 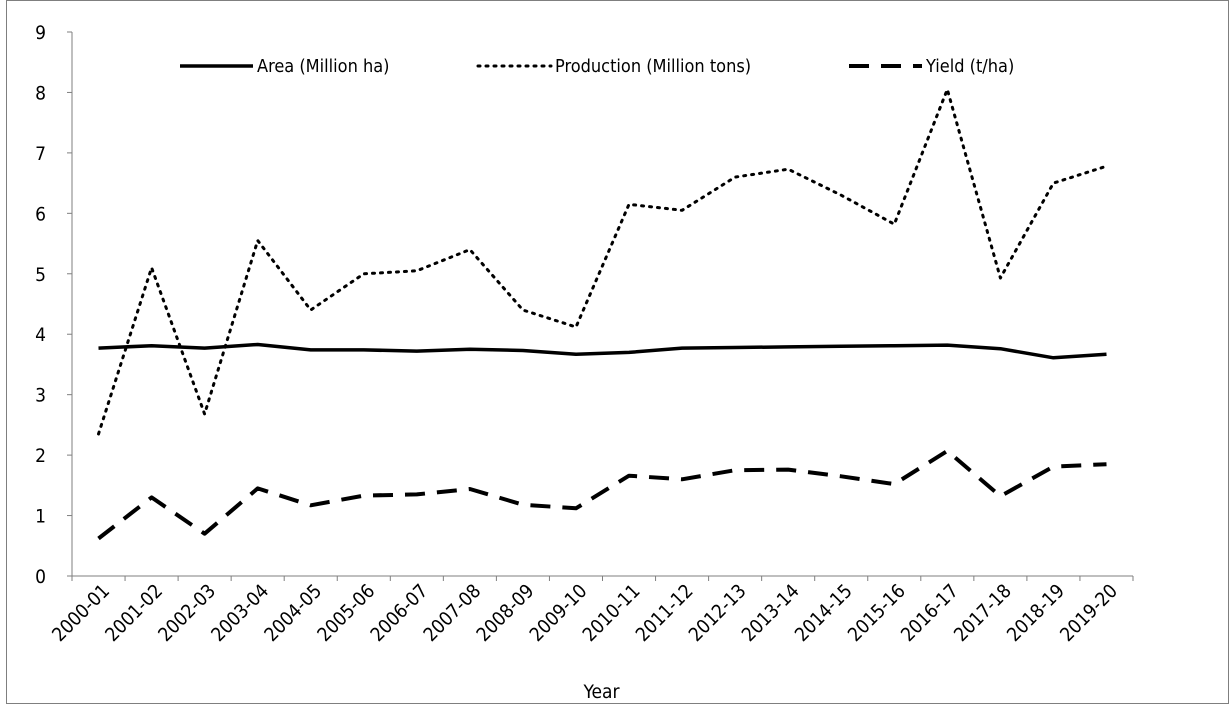 What do you see at coordinates (612, 613) in the screenshot?
I see `x-tick-label: 2010-11` at bounding box center [612, 613].